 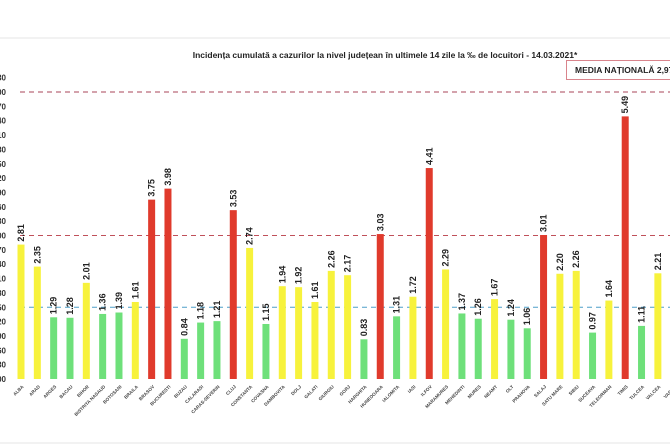 What do you see at coordinates (296, 390) in the screenshot?
I see `category-label: DOLJ` at bounding box center [296, 390].